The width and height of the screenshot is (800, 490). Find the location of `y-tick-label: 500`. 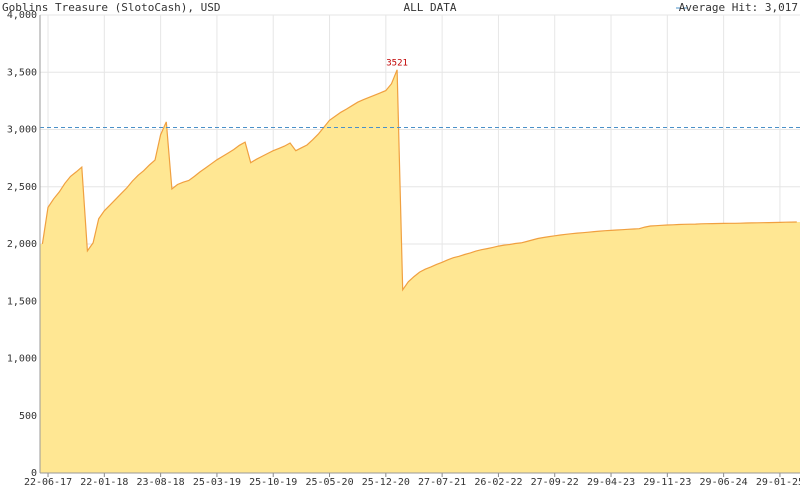

y-tick-label: 500 is located at coordinates (28, 416).